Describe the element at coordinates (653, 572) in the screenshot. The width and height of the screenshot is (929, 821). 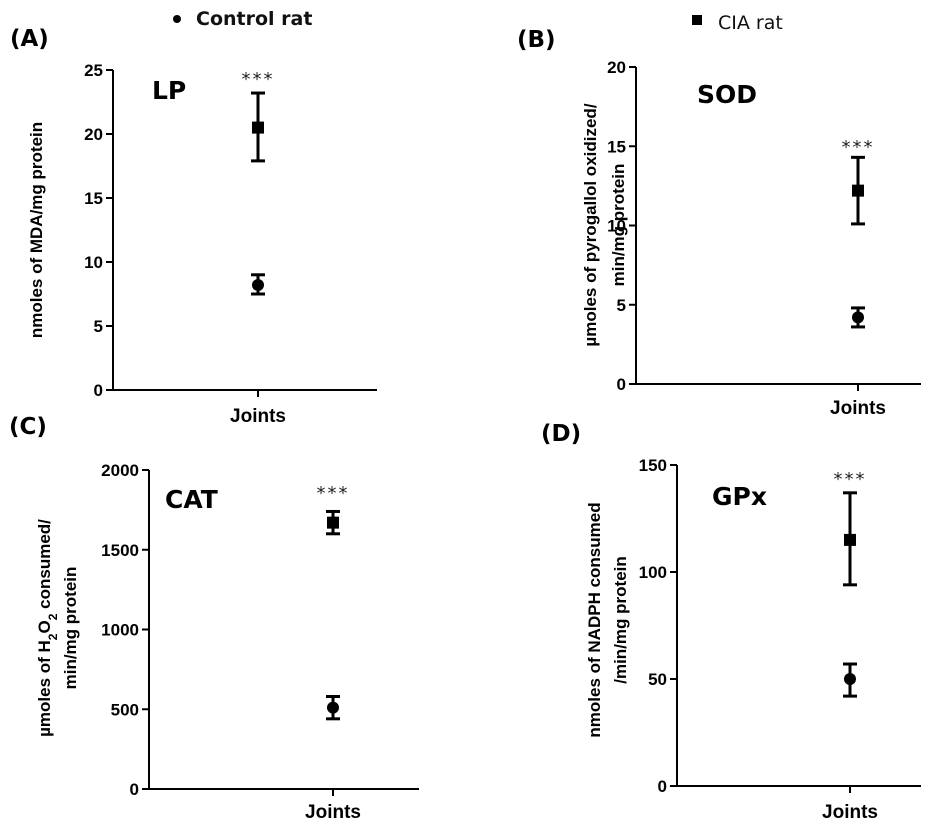
I see `y-tick-label: 100` at that location.